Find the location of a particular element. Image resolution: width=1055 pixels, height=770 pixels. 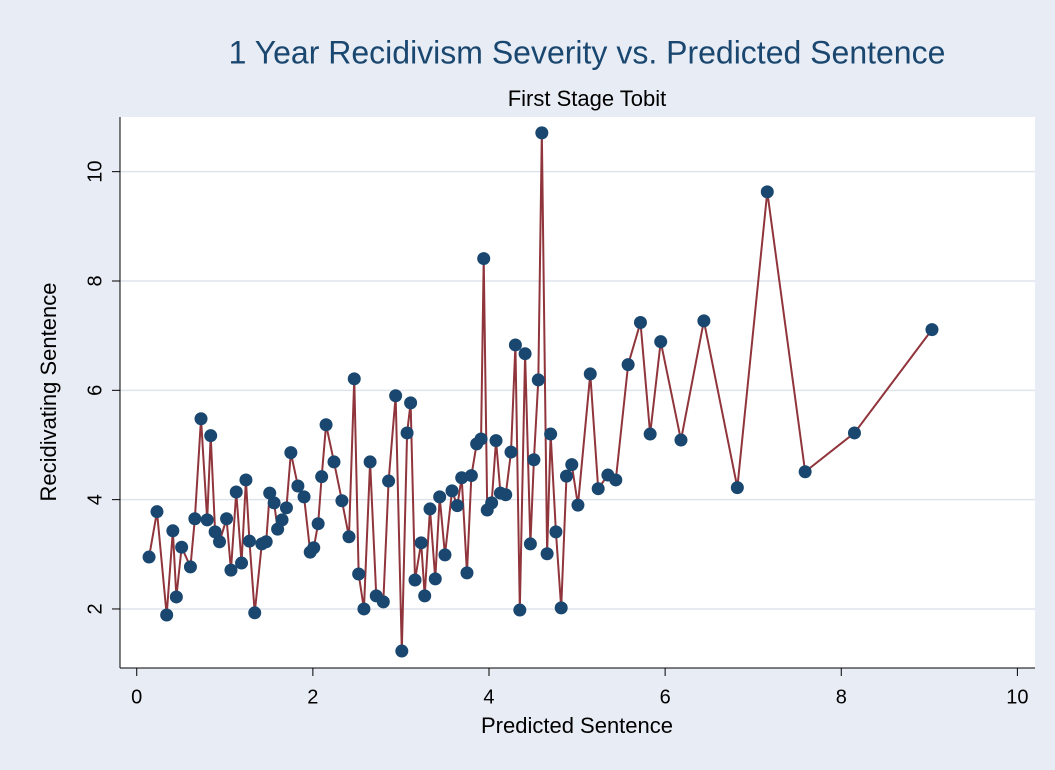

y-tick-label: 6 is located at coordinates (95, 390).